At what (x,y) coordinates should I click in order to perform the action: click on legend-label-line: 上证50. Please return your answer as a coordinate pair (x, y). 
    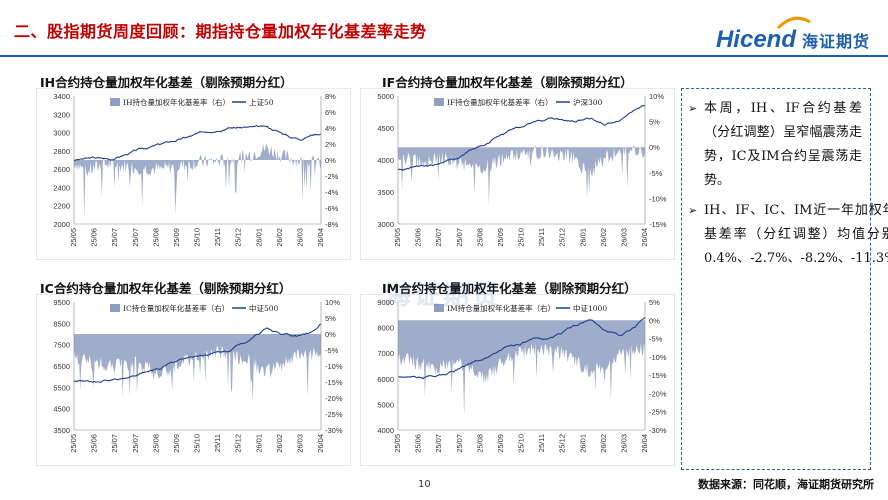
    Looking at the image, I should click on (261, 102).